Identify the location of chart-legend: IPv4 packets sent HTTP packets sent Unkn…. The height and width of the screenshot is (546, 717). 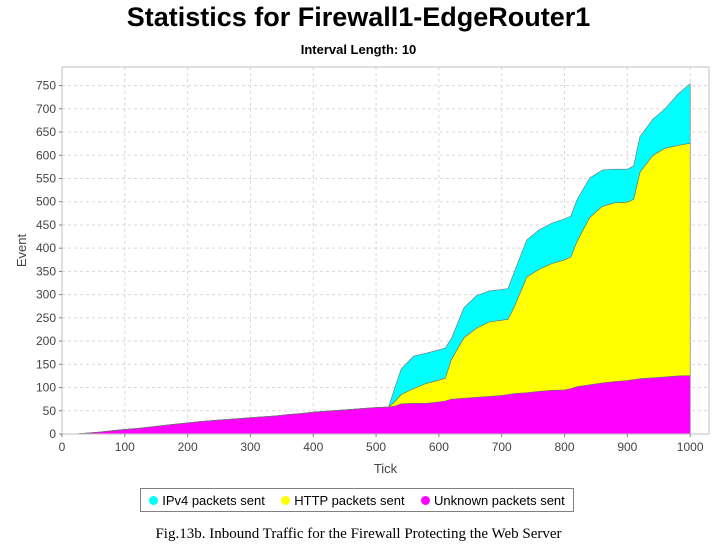
(357, 500).